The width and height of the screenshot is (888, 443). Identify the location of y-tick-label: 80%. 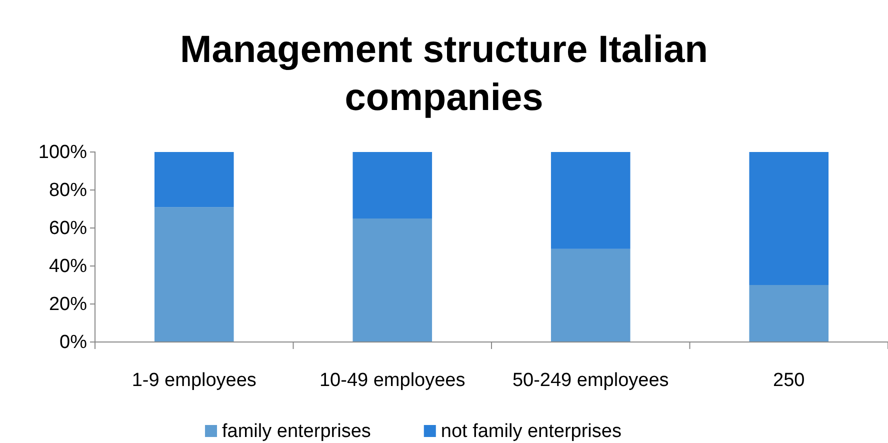
(68, 191).